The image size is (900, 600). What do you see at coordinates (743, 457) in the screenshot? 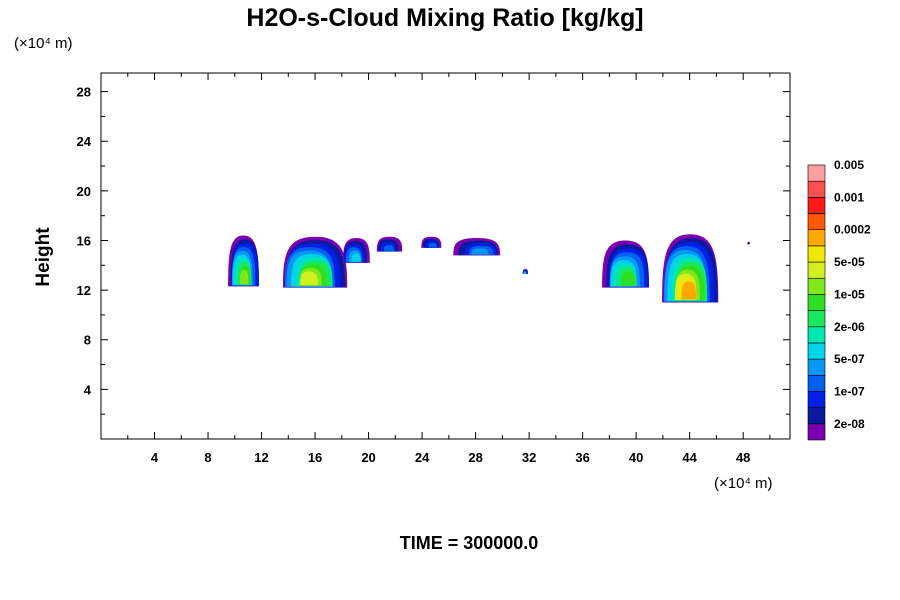
I see `x-tick-label: 48` at bounding box center [743, 457].